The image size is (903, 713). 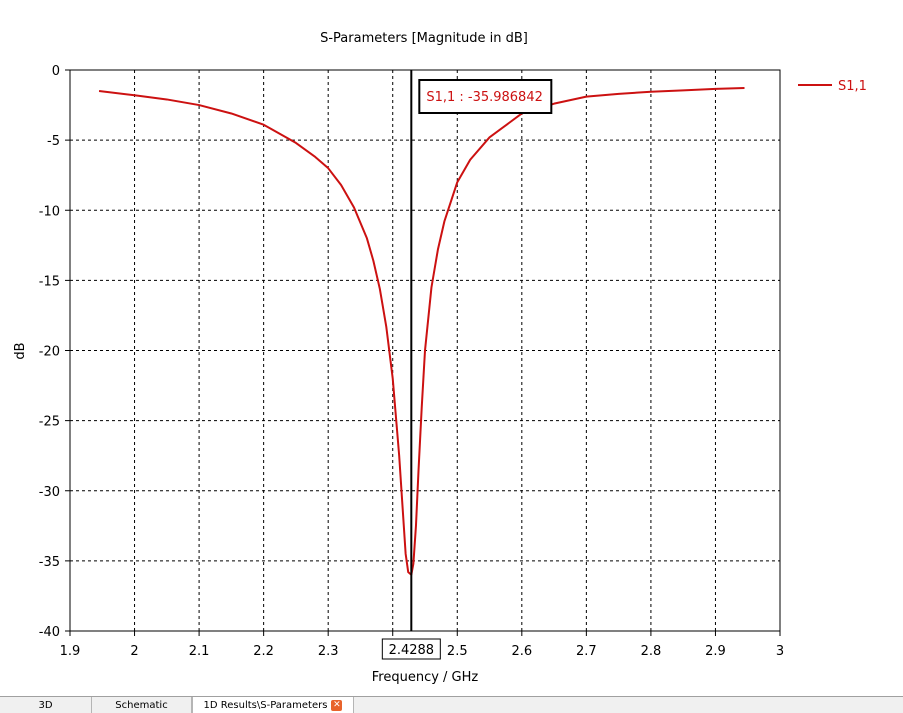 What do you see at coordinates (263, 651) in the screenshot?
I see `x-tick-label: 2.2` at bounding box center [263, 651].